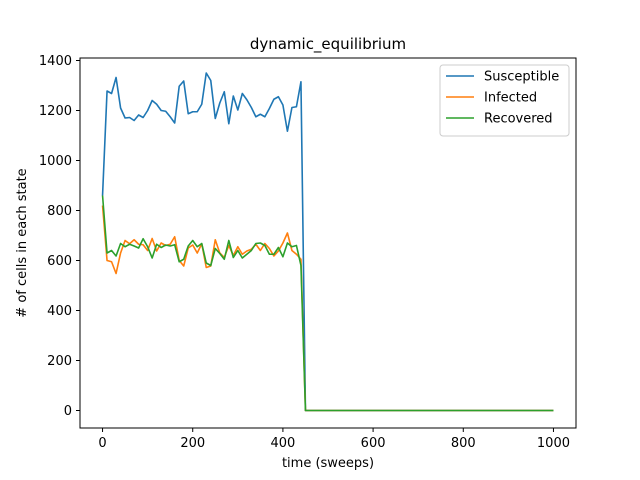 This screenshot has width=640, height=480. I want to click on y-tick-label: 400, so click(59, 311).